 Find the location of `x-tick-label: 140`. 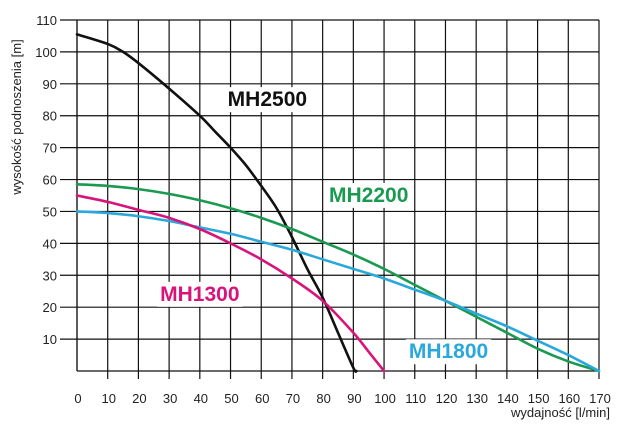

x-tick-label: 140 is located at coordinates (508, 398).